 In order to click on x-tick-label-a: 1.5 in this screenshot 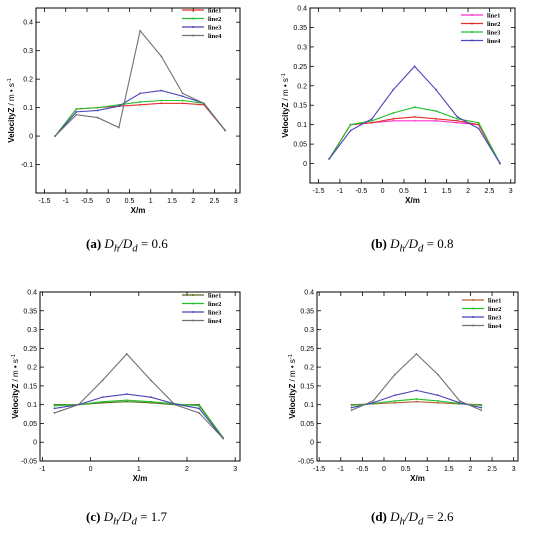, I will do `click(172, 201)`.